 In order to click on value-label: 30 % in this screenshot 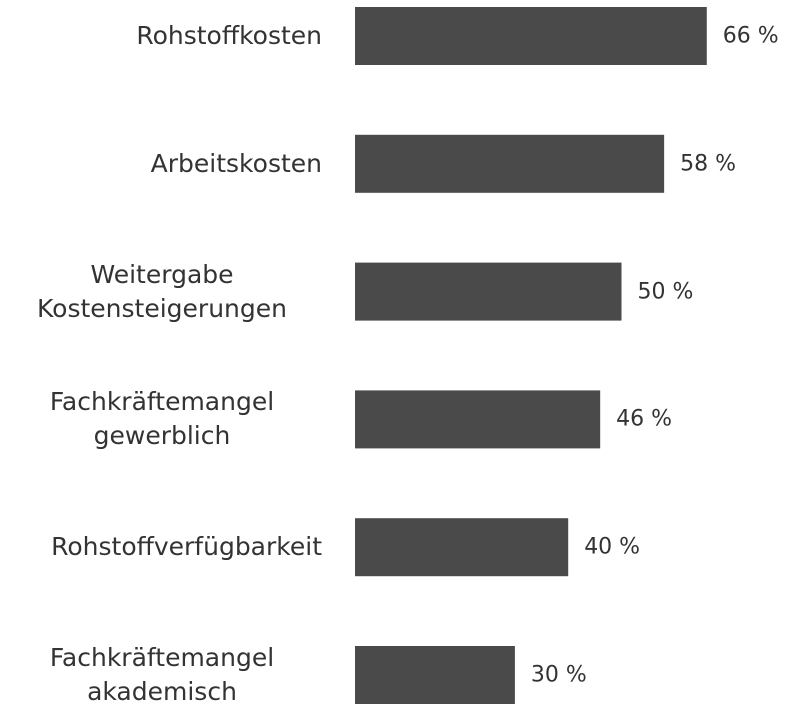, I will do `click(559, 675)`.